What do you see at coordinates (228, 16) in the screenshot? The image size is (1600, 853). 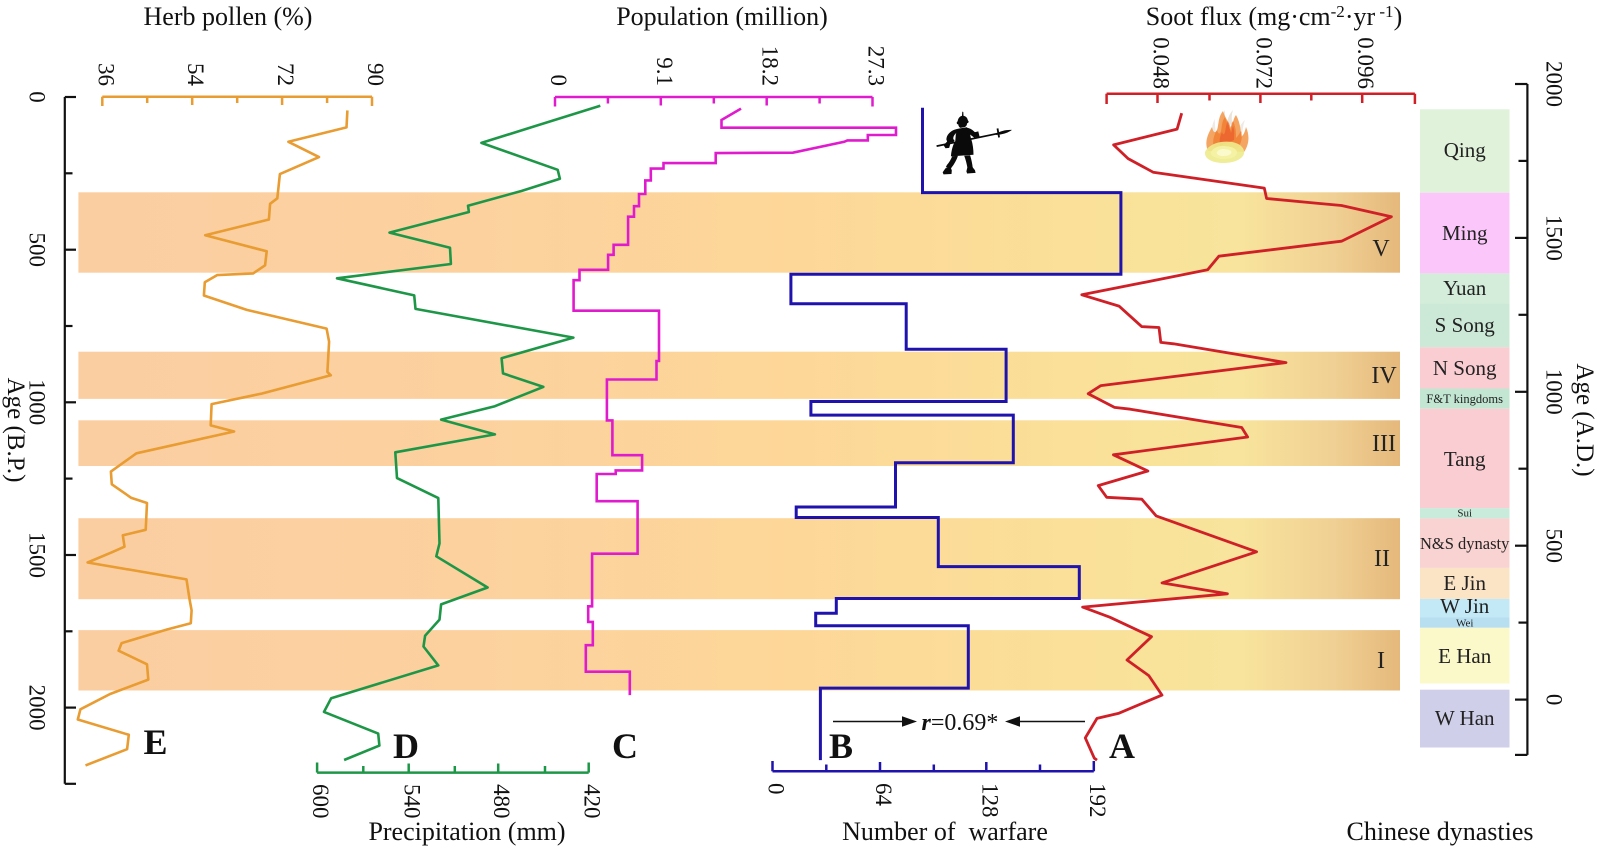 I see `svg-text: Herb pollen (%)` at bounding box center [228, 16].